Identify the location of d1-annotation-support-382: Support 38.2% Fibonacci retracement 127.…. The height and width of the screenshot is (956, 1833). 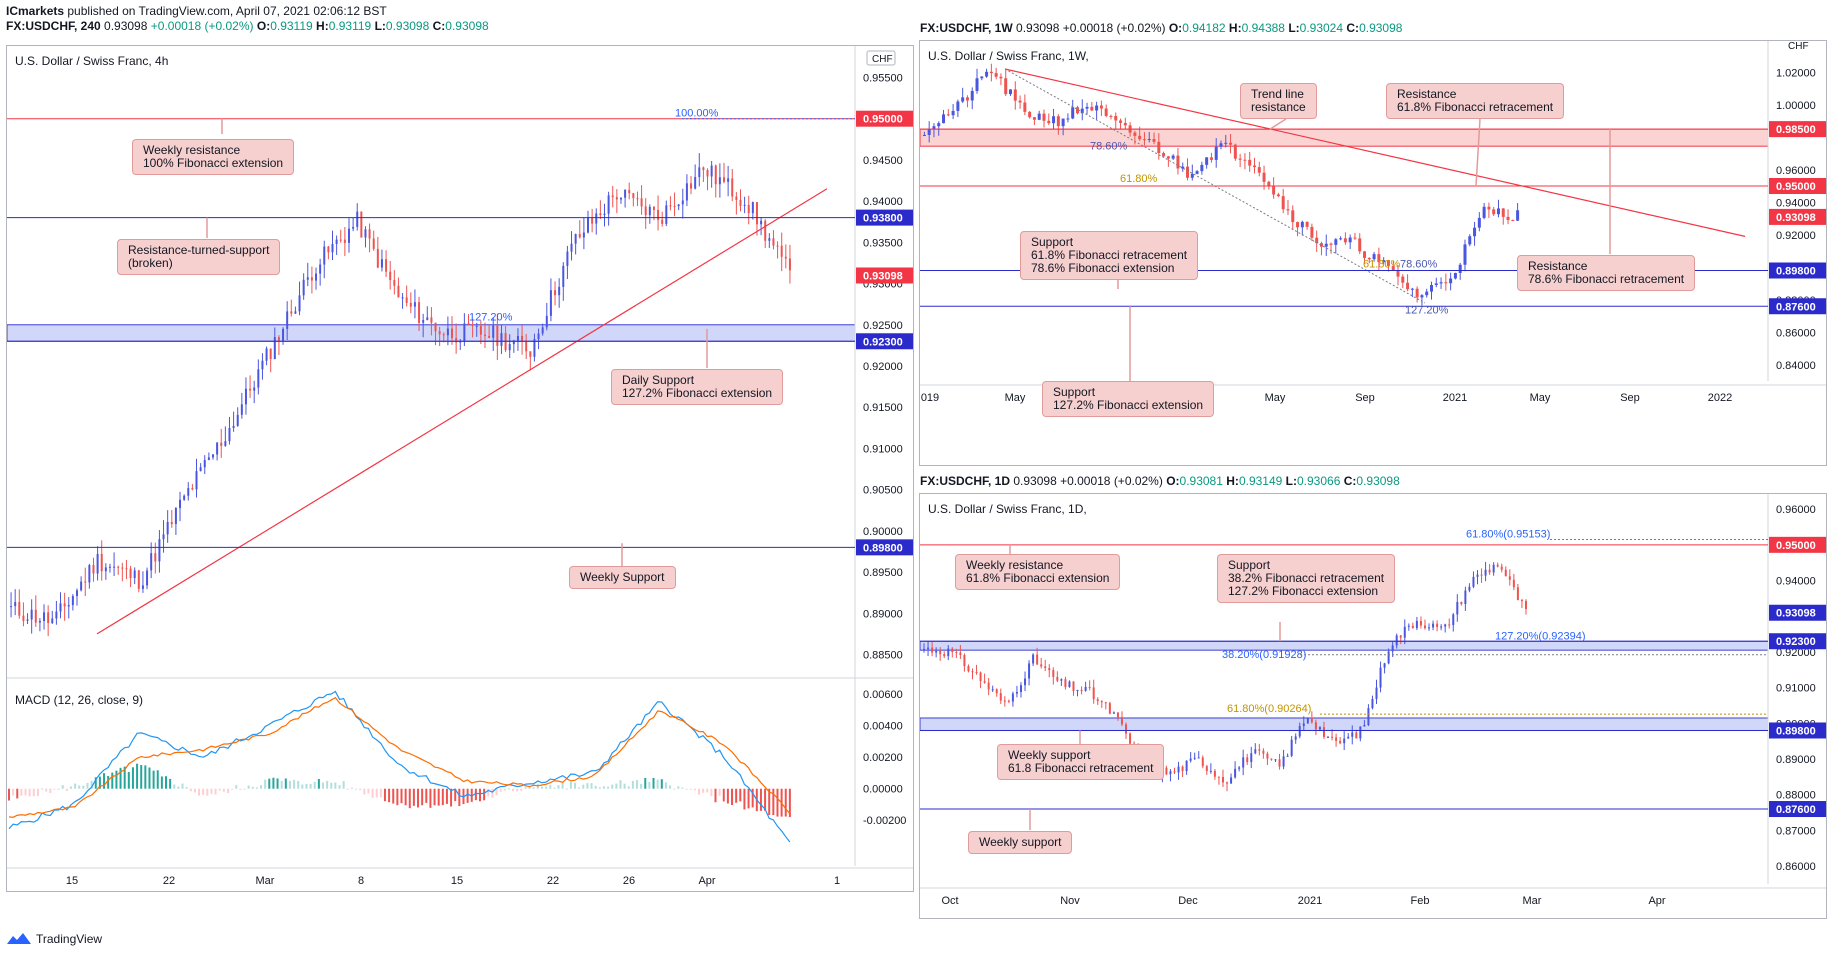
(1306, 578).